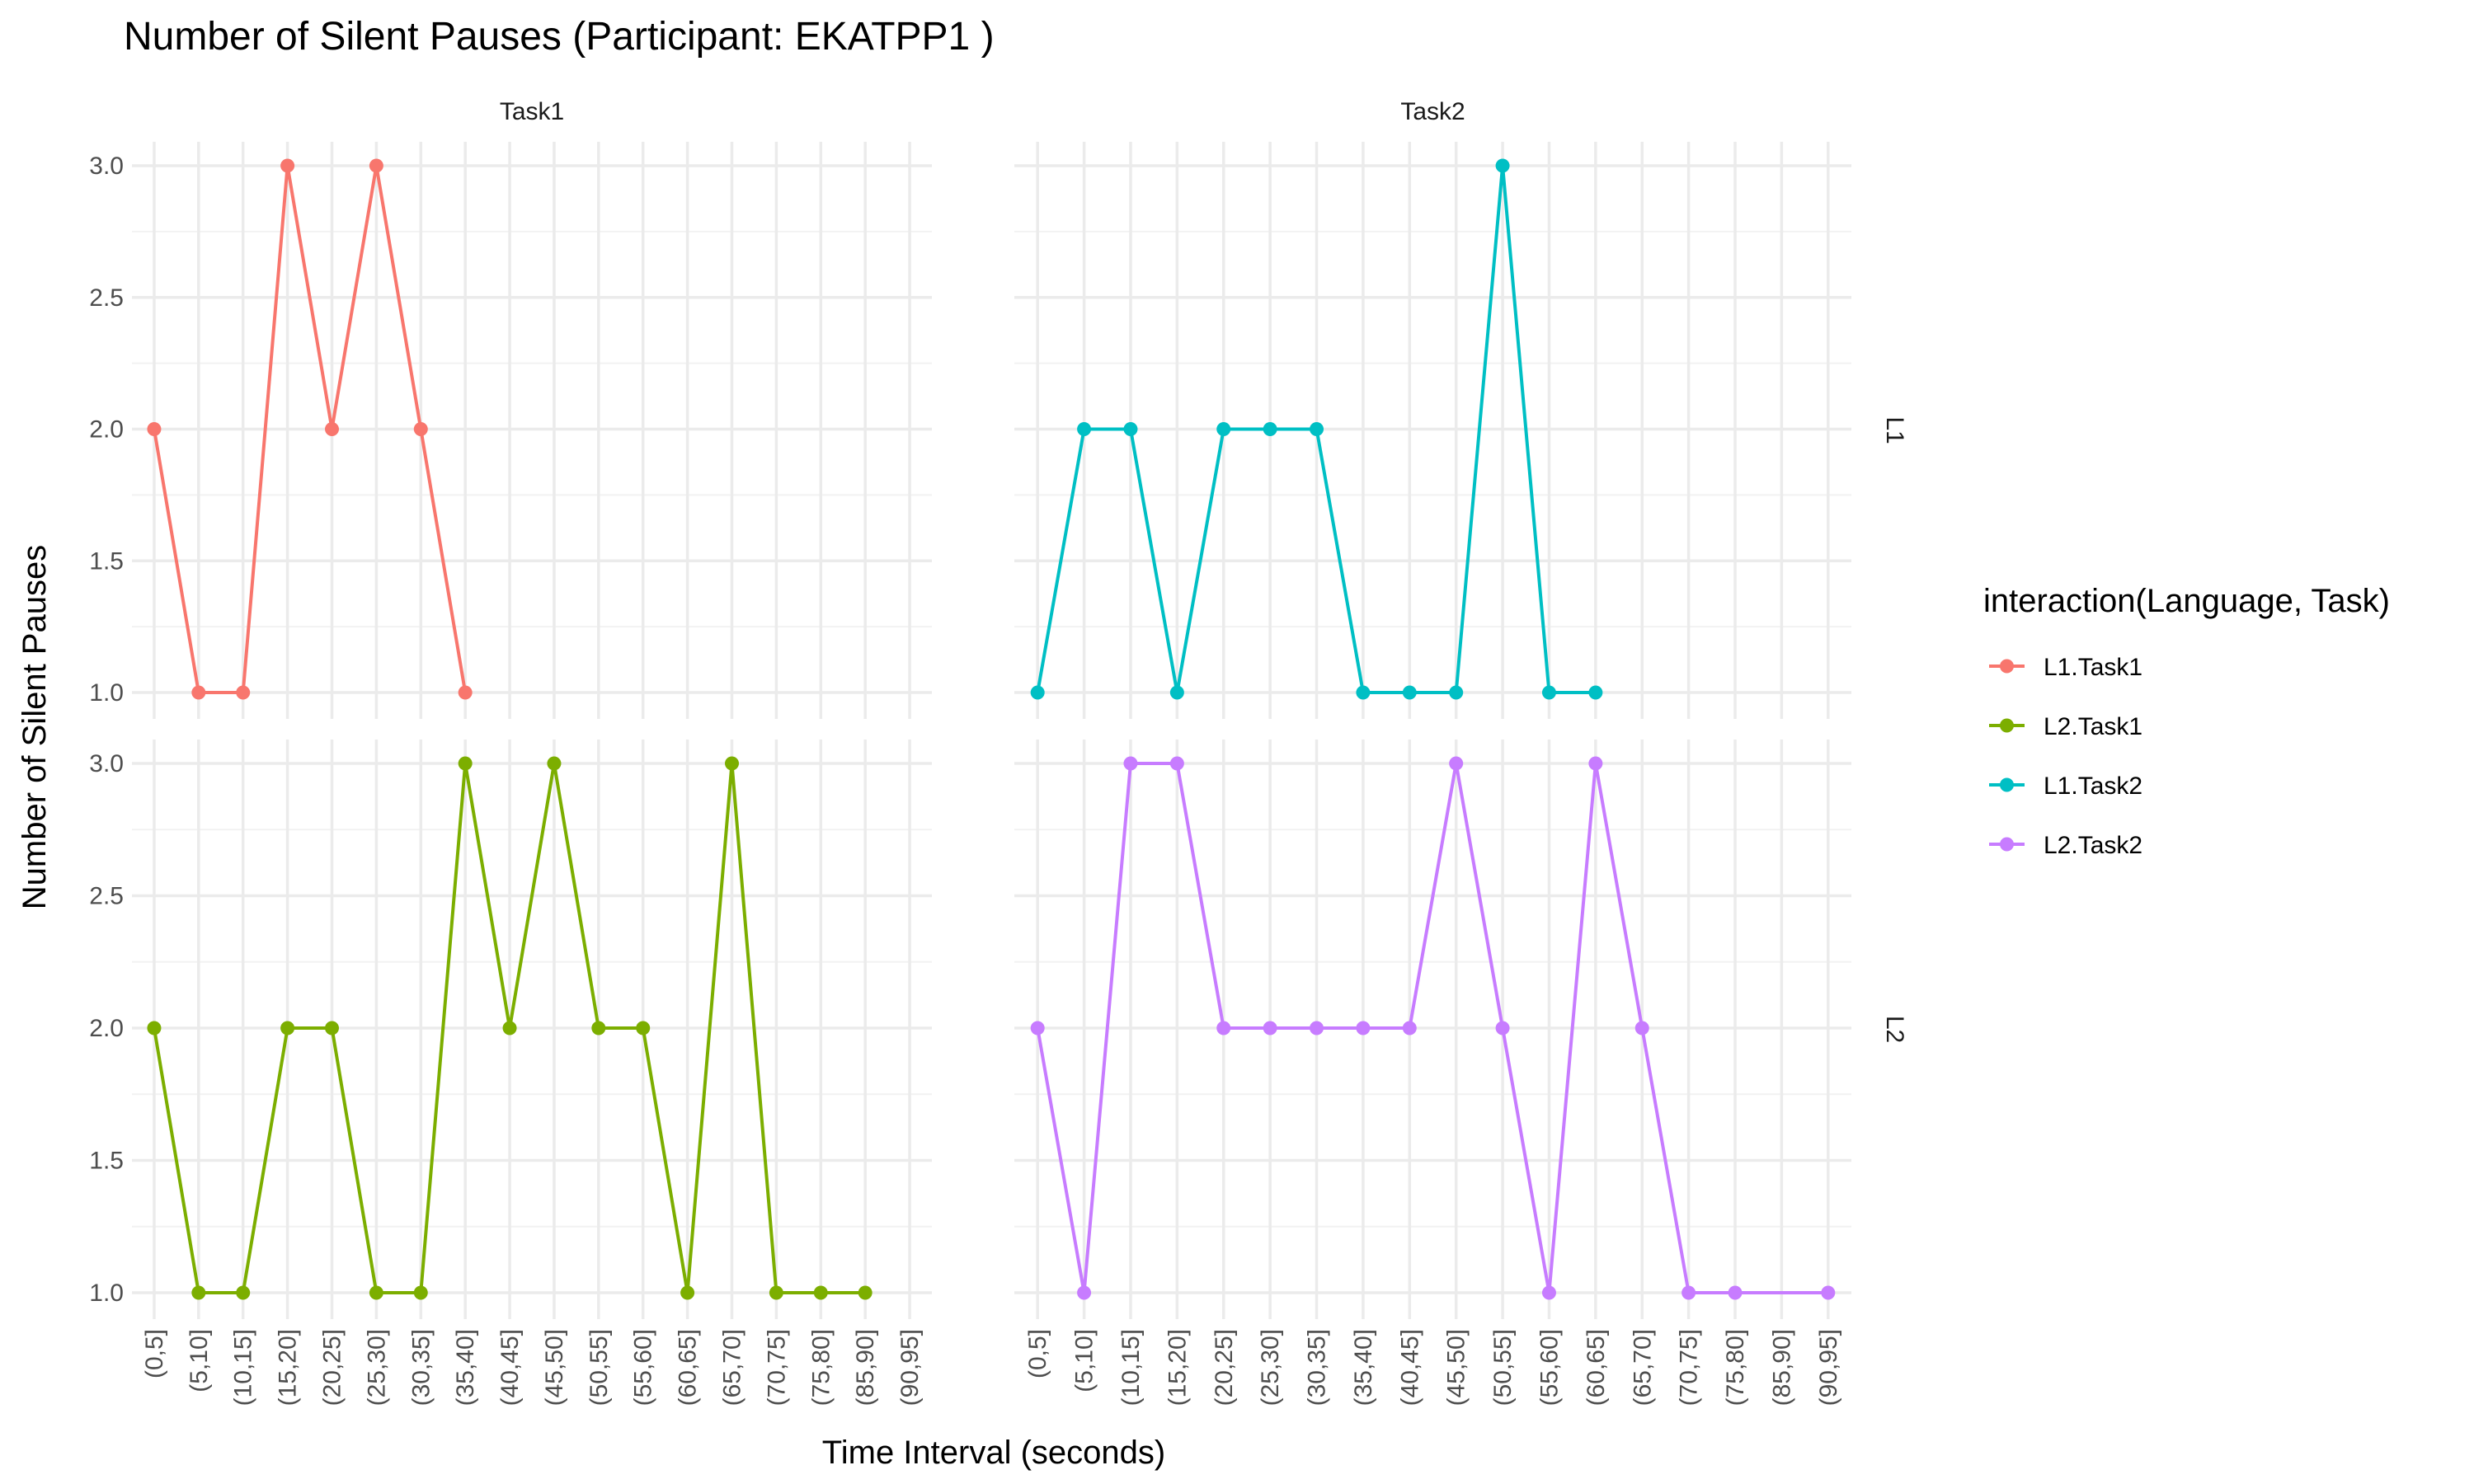  I want to click on series-L1.Task2, so click(1316, 429).